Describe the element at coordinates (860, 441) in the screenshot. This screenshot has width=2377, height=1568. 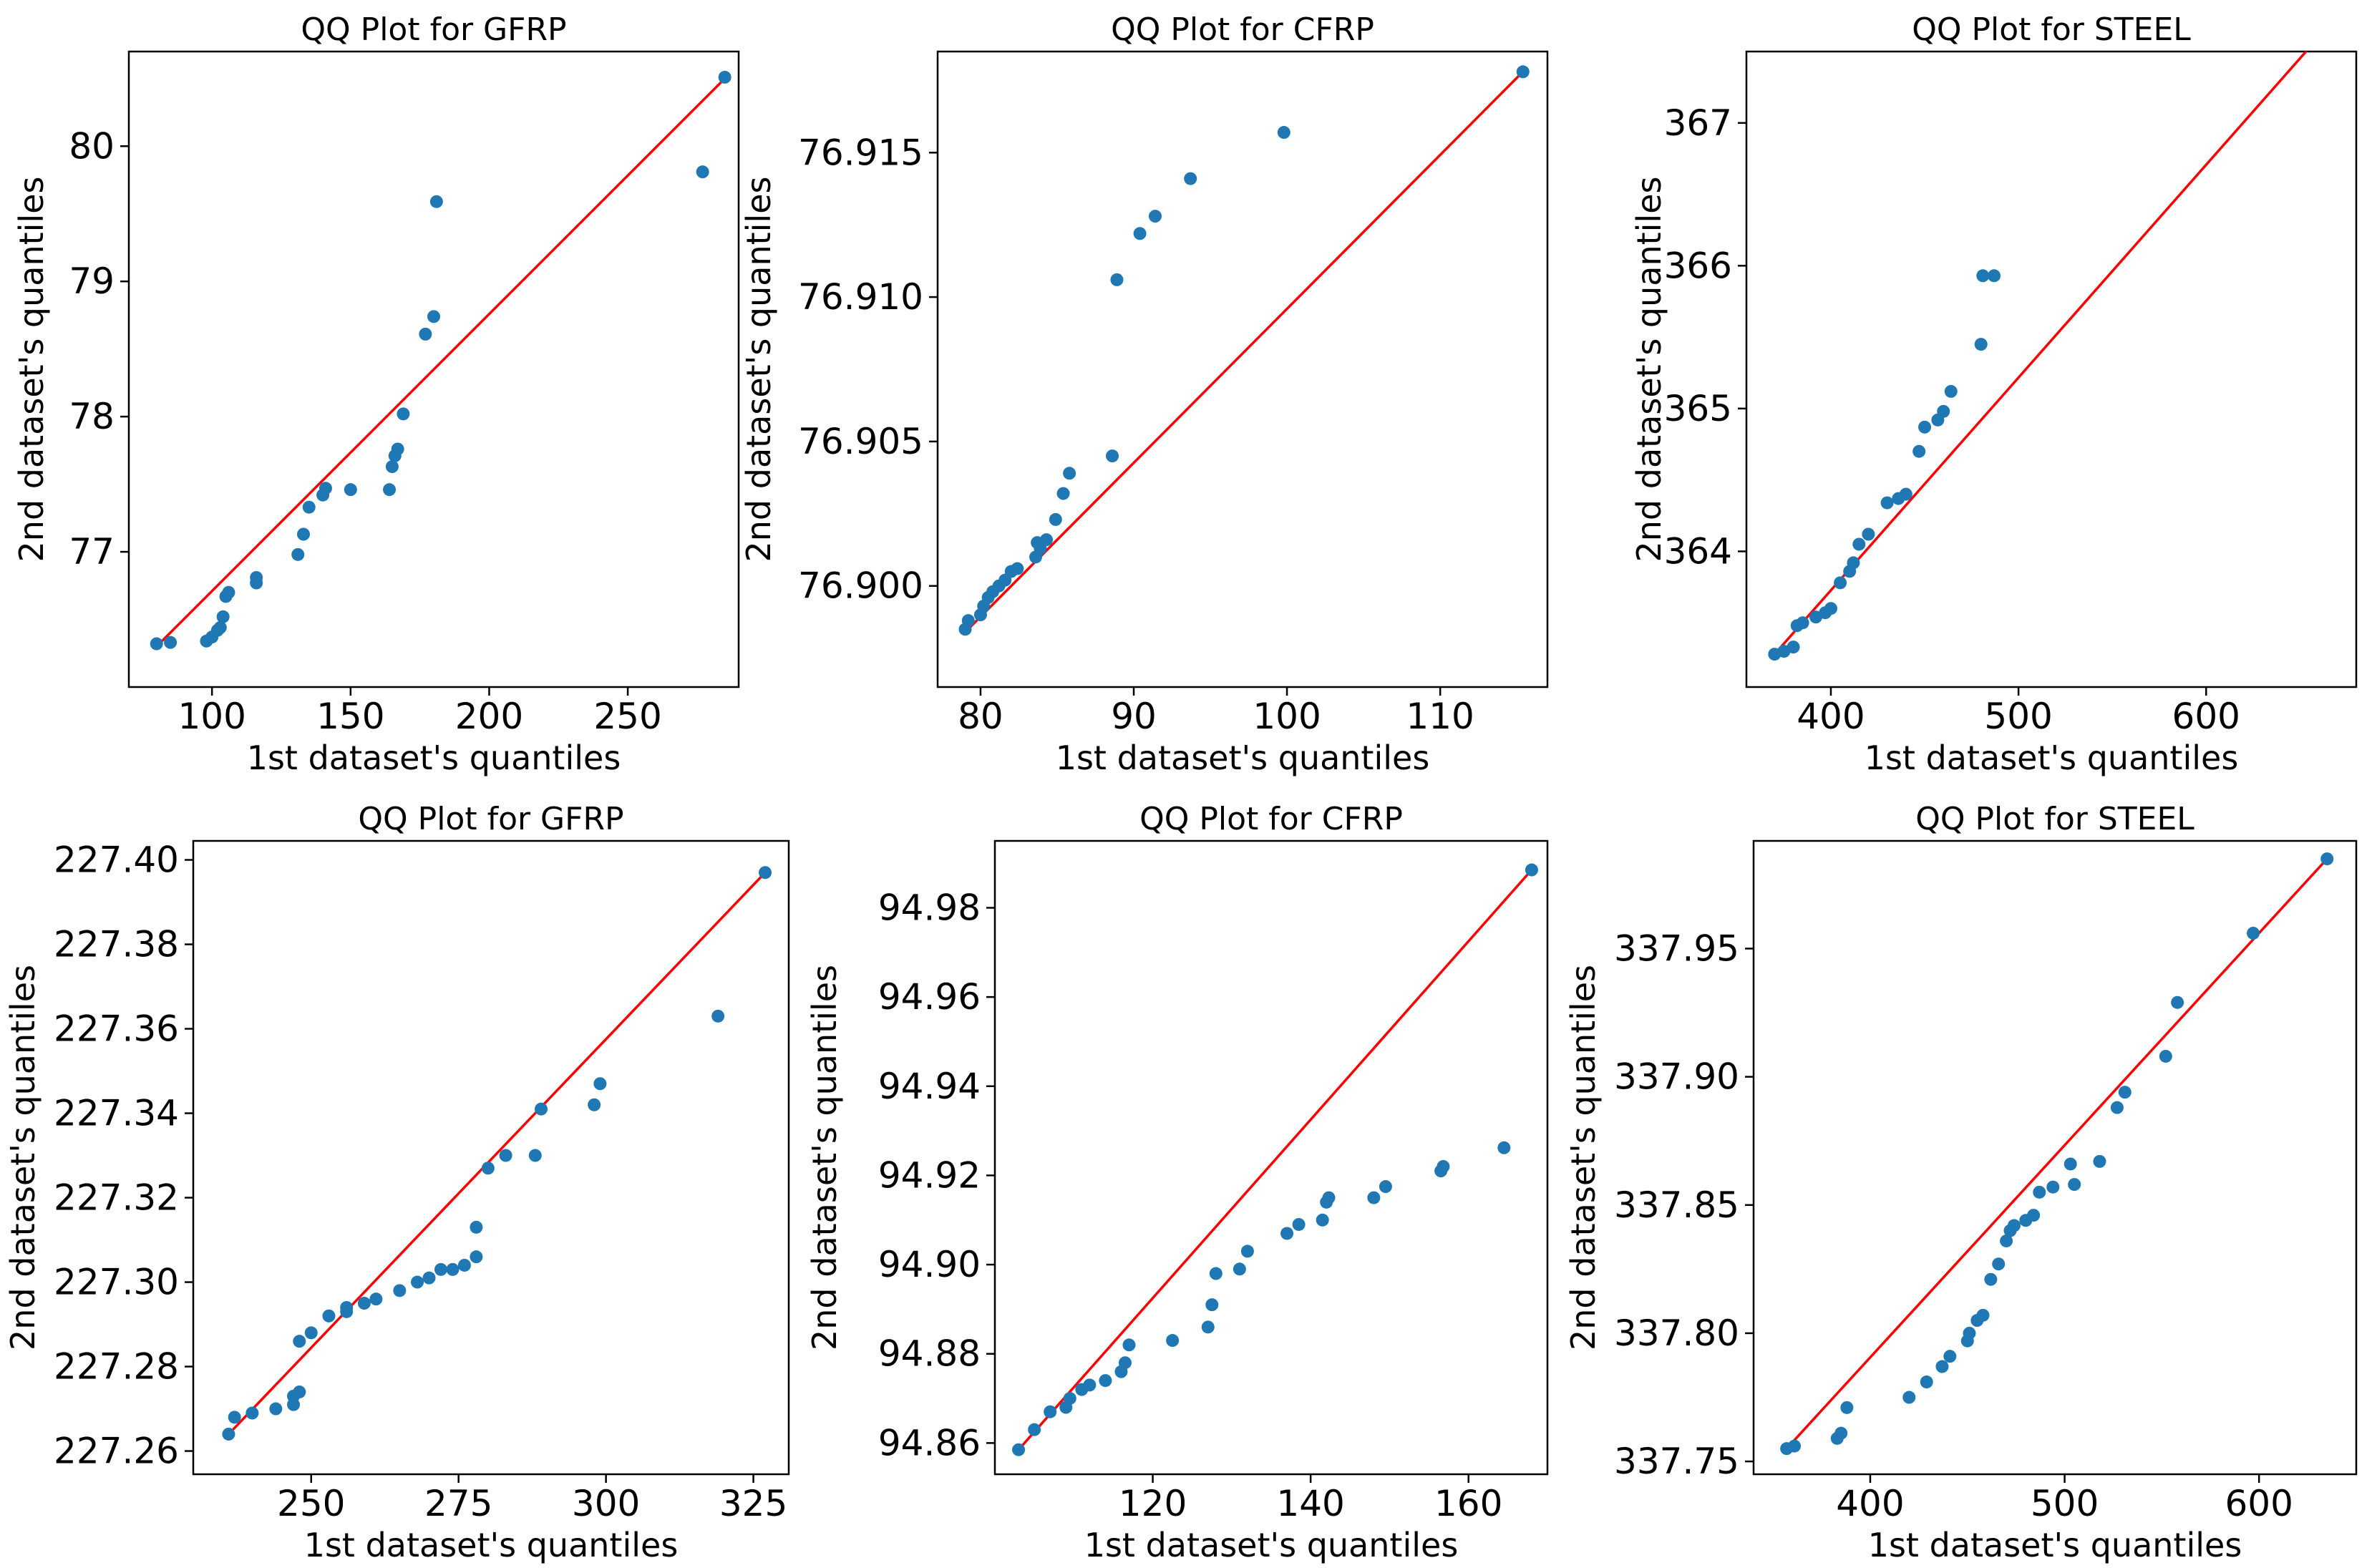
I see `y-tick-label: 76.905` at that location.